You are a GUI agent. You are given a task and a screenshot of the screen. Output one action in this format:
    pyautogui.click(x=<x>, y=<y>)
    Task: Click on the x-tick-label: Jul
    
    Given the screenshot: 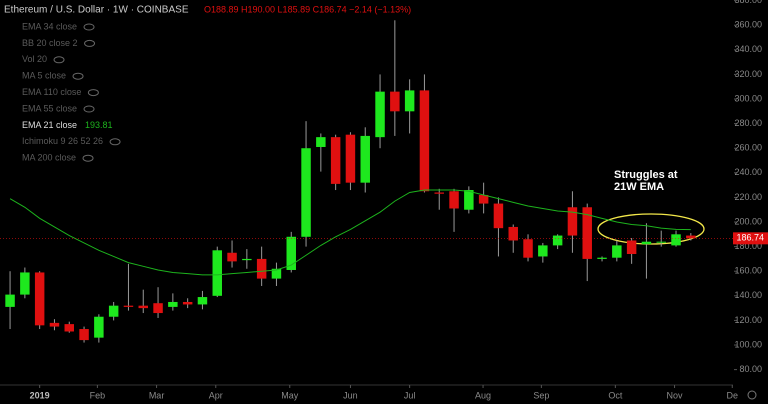 What is the action you would take?
    pyautogui.click(x=410, y=395)
    